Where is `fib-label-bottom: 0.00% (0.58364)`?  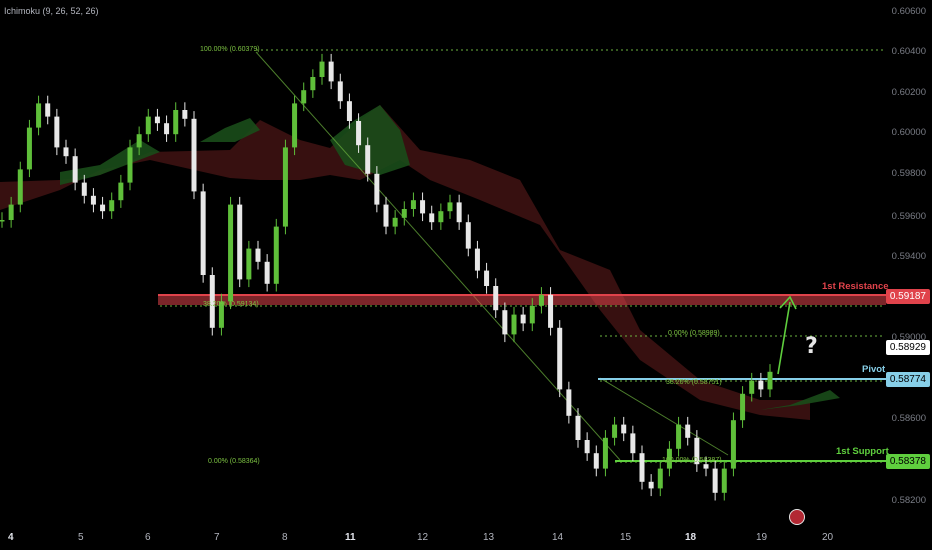 fib-label-bottom: 0.00% (0.58364) is located at coordinates (234, 461).